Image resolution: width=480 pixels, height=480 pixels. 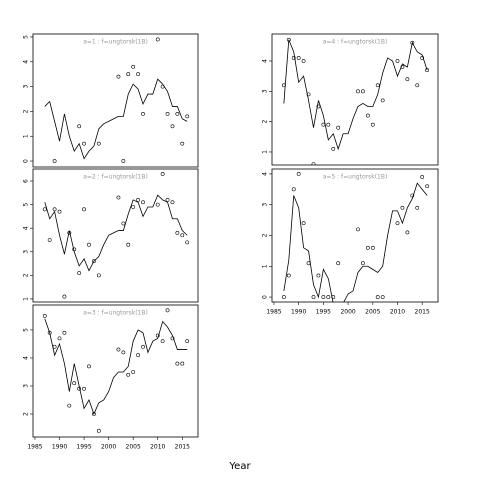 I want to click on y-tick-label: 0, so click(x=265, y=297).